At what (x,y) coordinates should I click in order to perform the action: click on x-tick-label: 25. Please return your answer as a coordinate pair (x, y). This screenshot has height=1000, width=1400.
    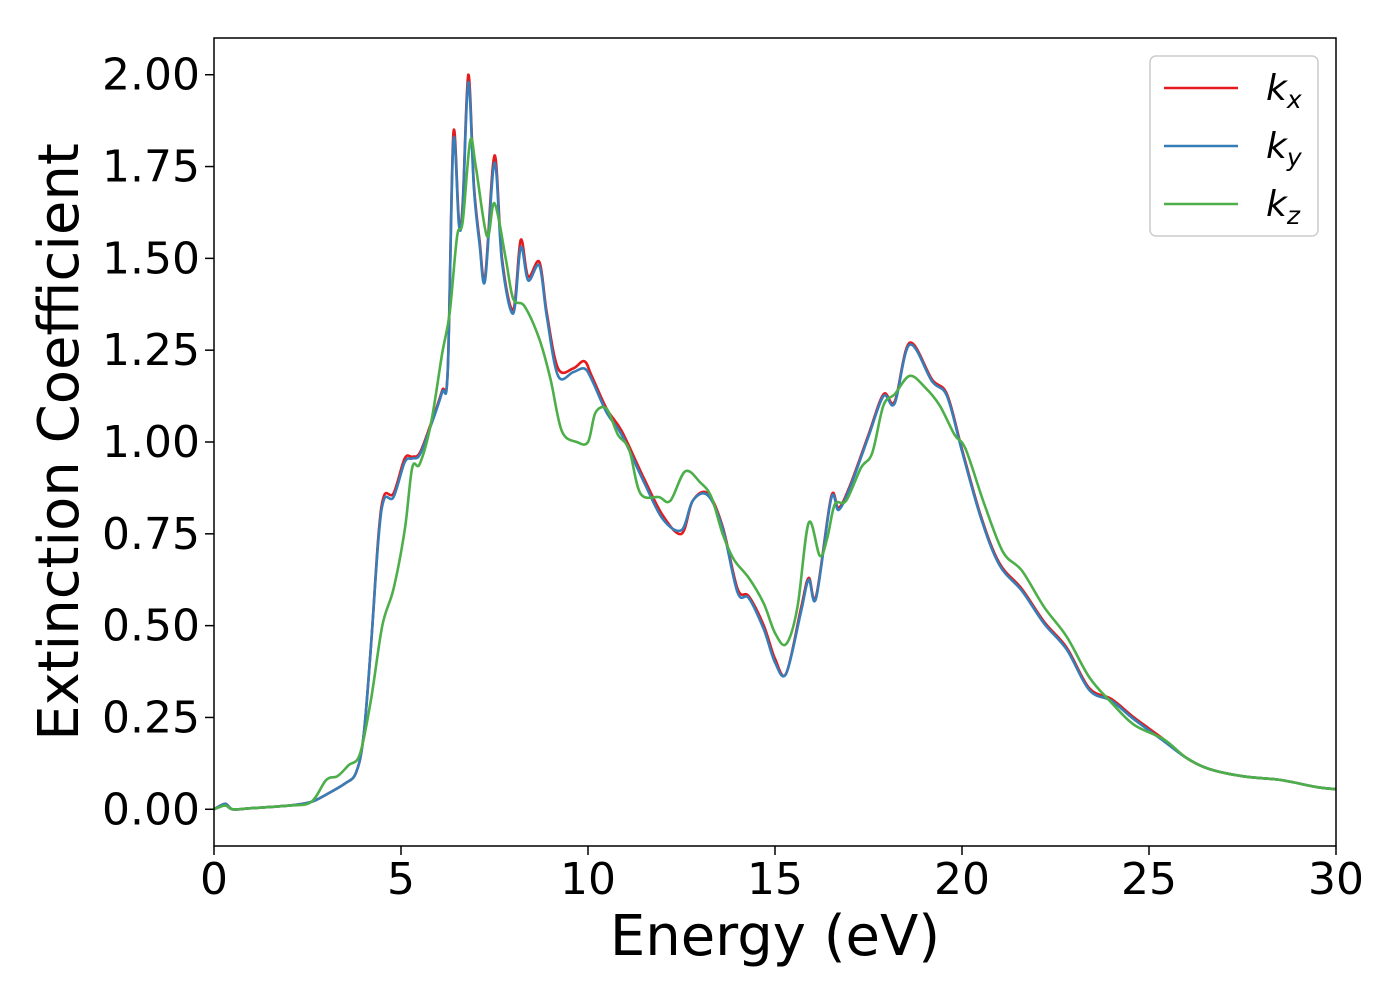
    Looking at the image, I should click on (1149, 879).